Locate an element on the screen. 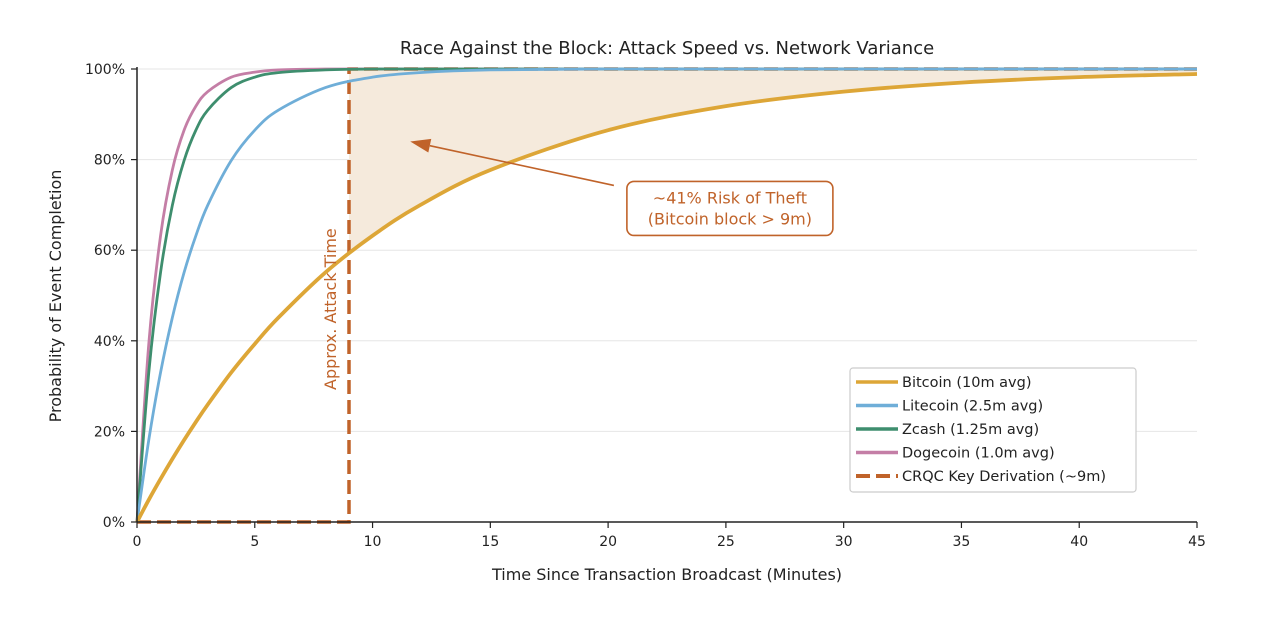 The image size is (1280, 621). legend-label: Litecoin (2.5m avg) is located at coordinates (972, 407).